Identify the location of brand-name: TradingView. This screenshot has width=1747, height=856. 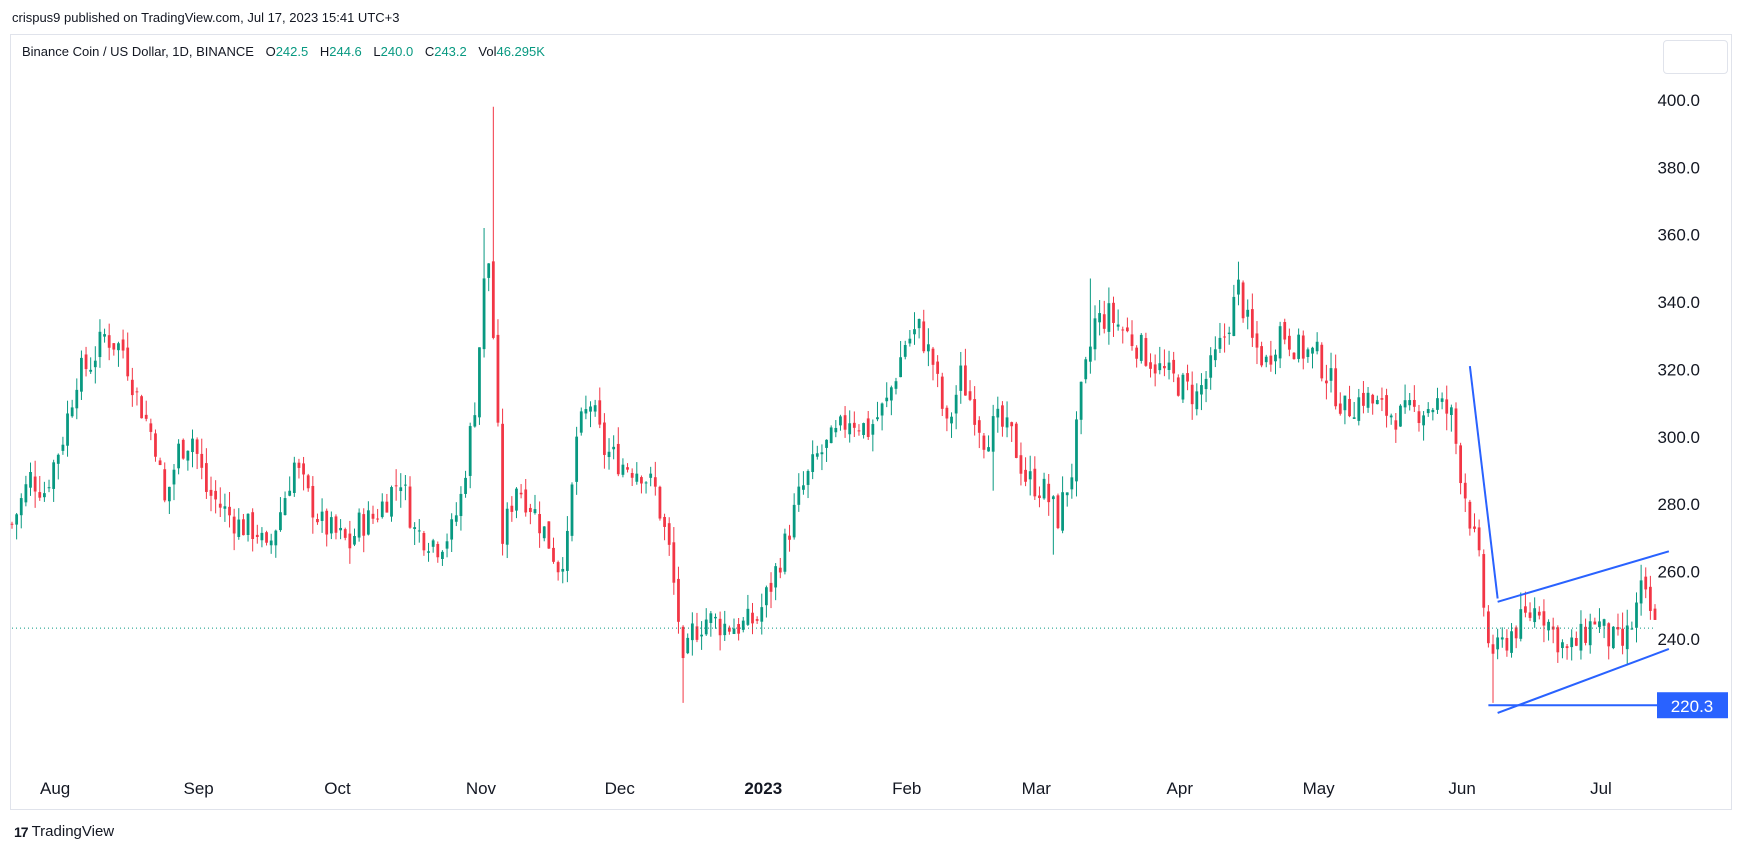
(73, 831).